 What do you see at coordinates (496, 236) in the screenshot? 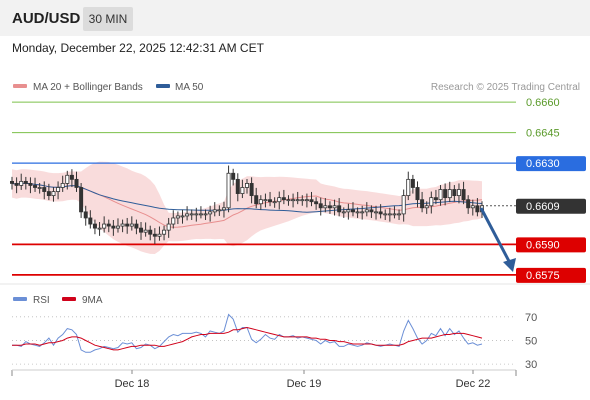
I see `projection-arrow-shaft` at bounding box center [496, 236].